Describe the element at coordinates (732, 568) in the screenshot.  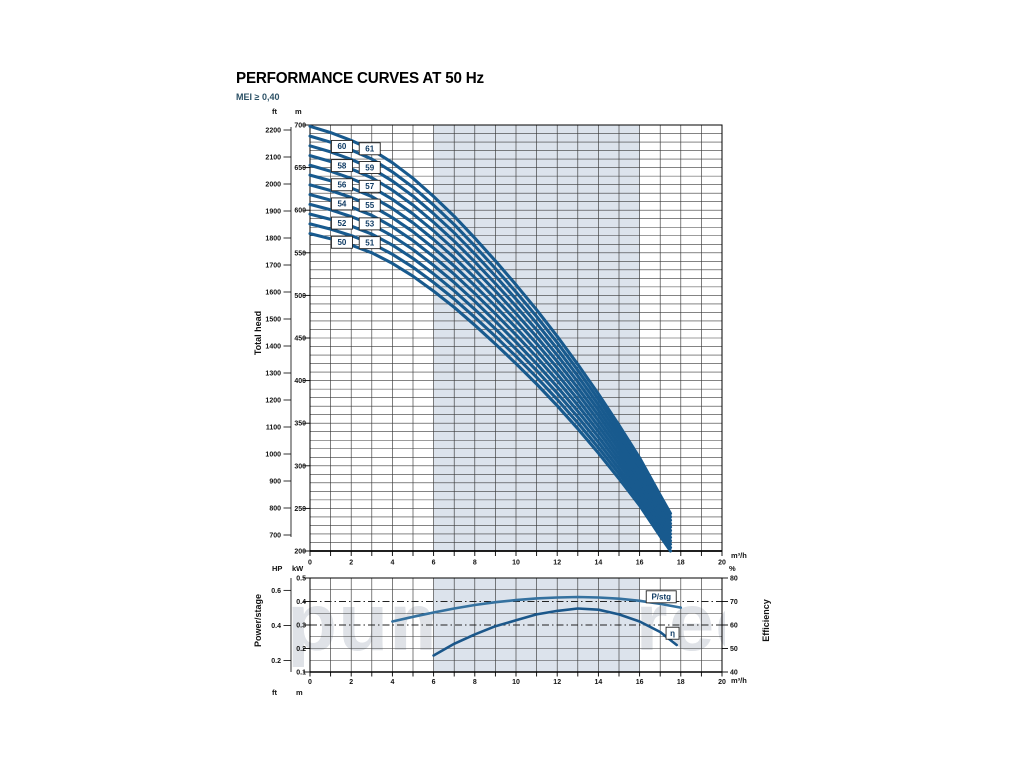
I see `efficiency-axis-unit-pct: %` at that location.